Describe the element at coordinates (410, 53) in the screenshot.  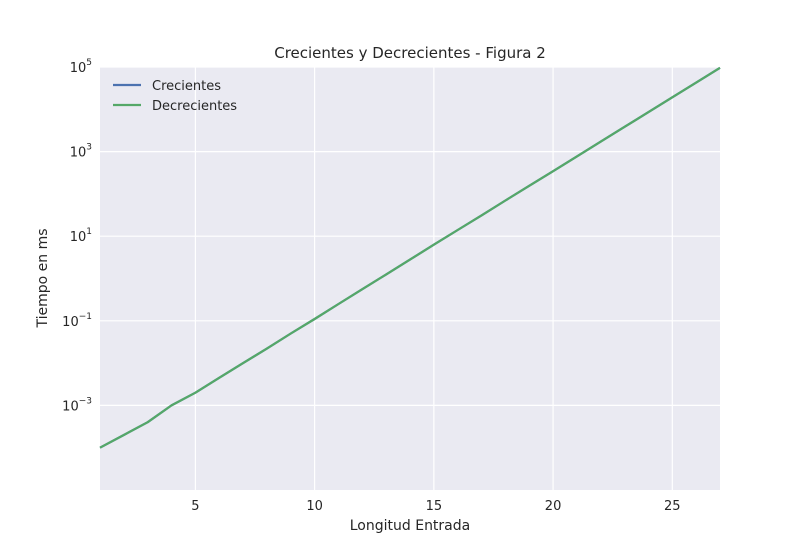
I see `chart-title: Crecientes y Decrecientes - Figura 2` at that location.